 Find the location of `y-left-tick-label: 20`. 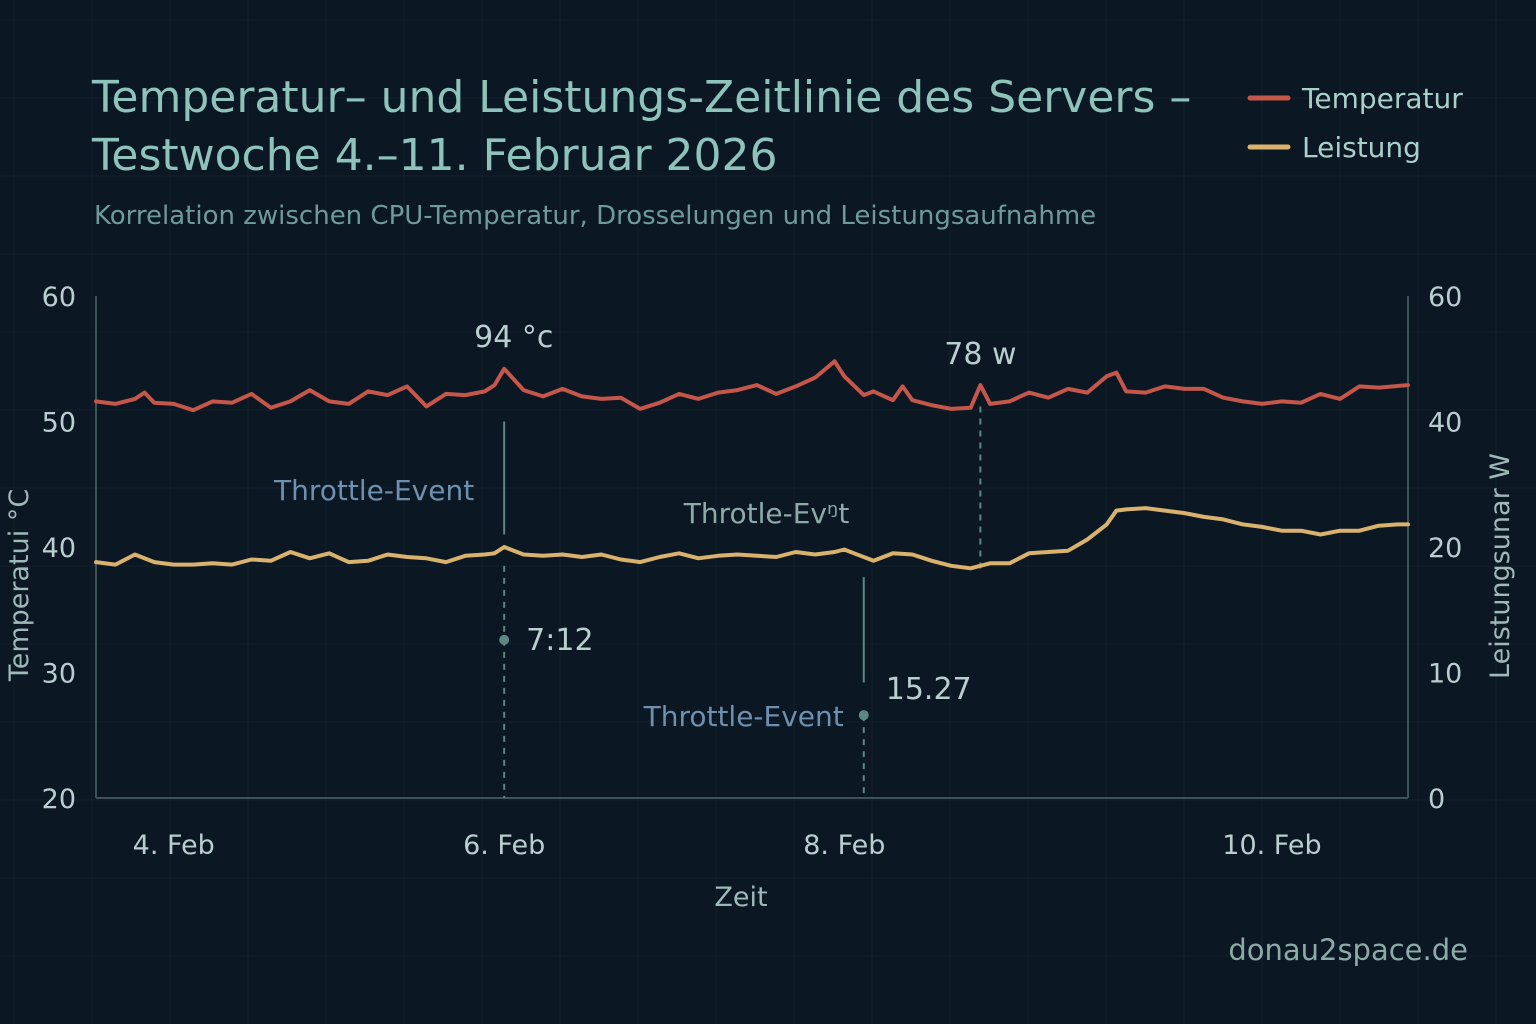

y-left-tick-label: 20 is located at coordinates (59, 799).